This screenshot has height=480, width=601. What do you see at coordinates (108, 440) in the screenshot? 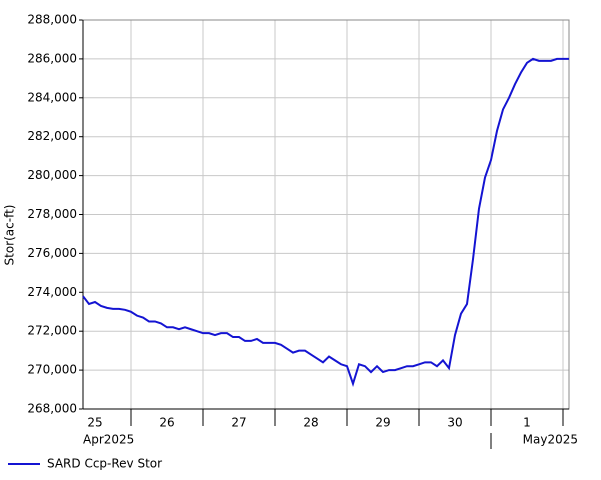
I see `month-label: Apr2025` at bounding box center [108, 440].